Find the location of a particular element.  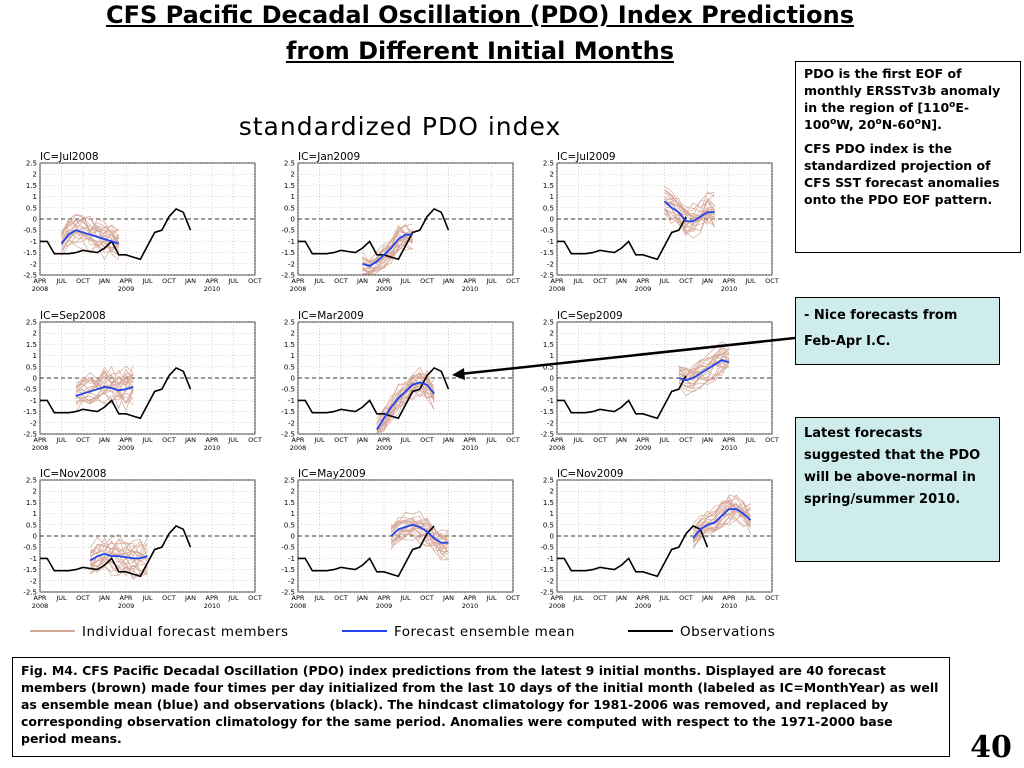

panel-ic-label: IC=Jul2008 is located at coordinates (69, 157).